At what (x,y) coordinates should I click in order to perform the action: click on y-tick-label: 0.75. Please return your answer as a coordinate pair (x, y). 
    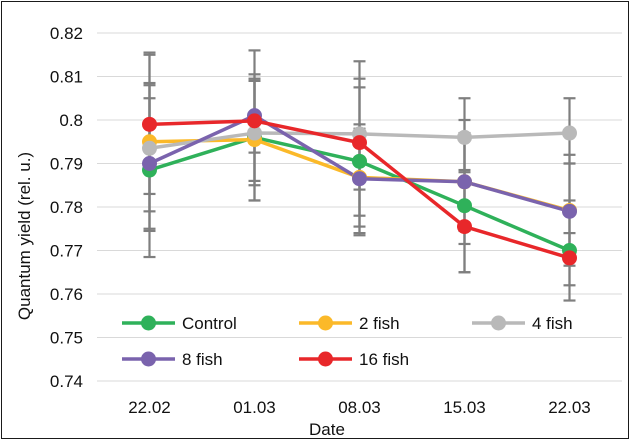
    Looking at the image, I should click on (66, 338).